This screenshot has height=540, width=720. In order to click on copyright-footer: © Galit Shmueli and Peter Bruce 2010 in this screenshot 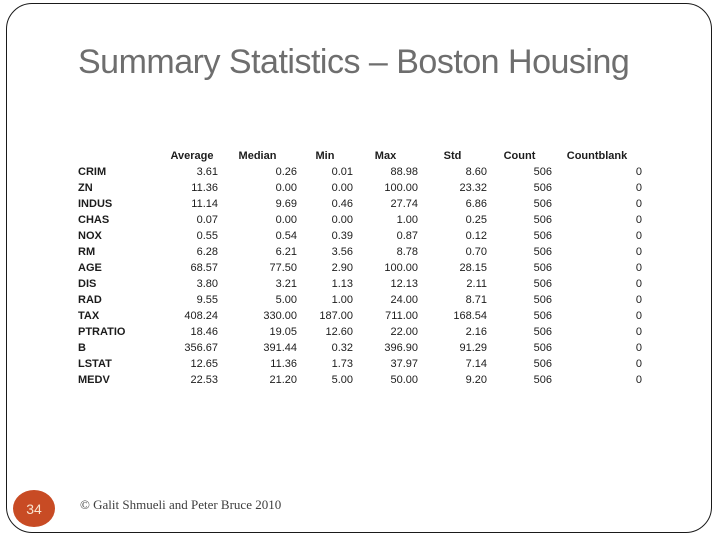, I will do `click(181, 504)`.